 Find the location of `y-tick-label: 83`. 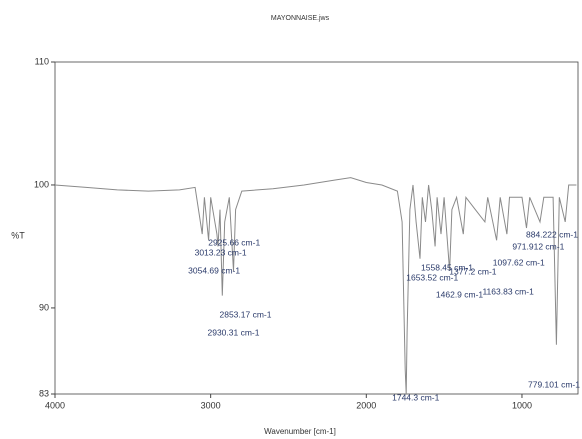

y-tick-label: 83 is located at coordinates (44, 393).